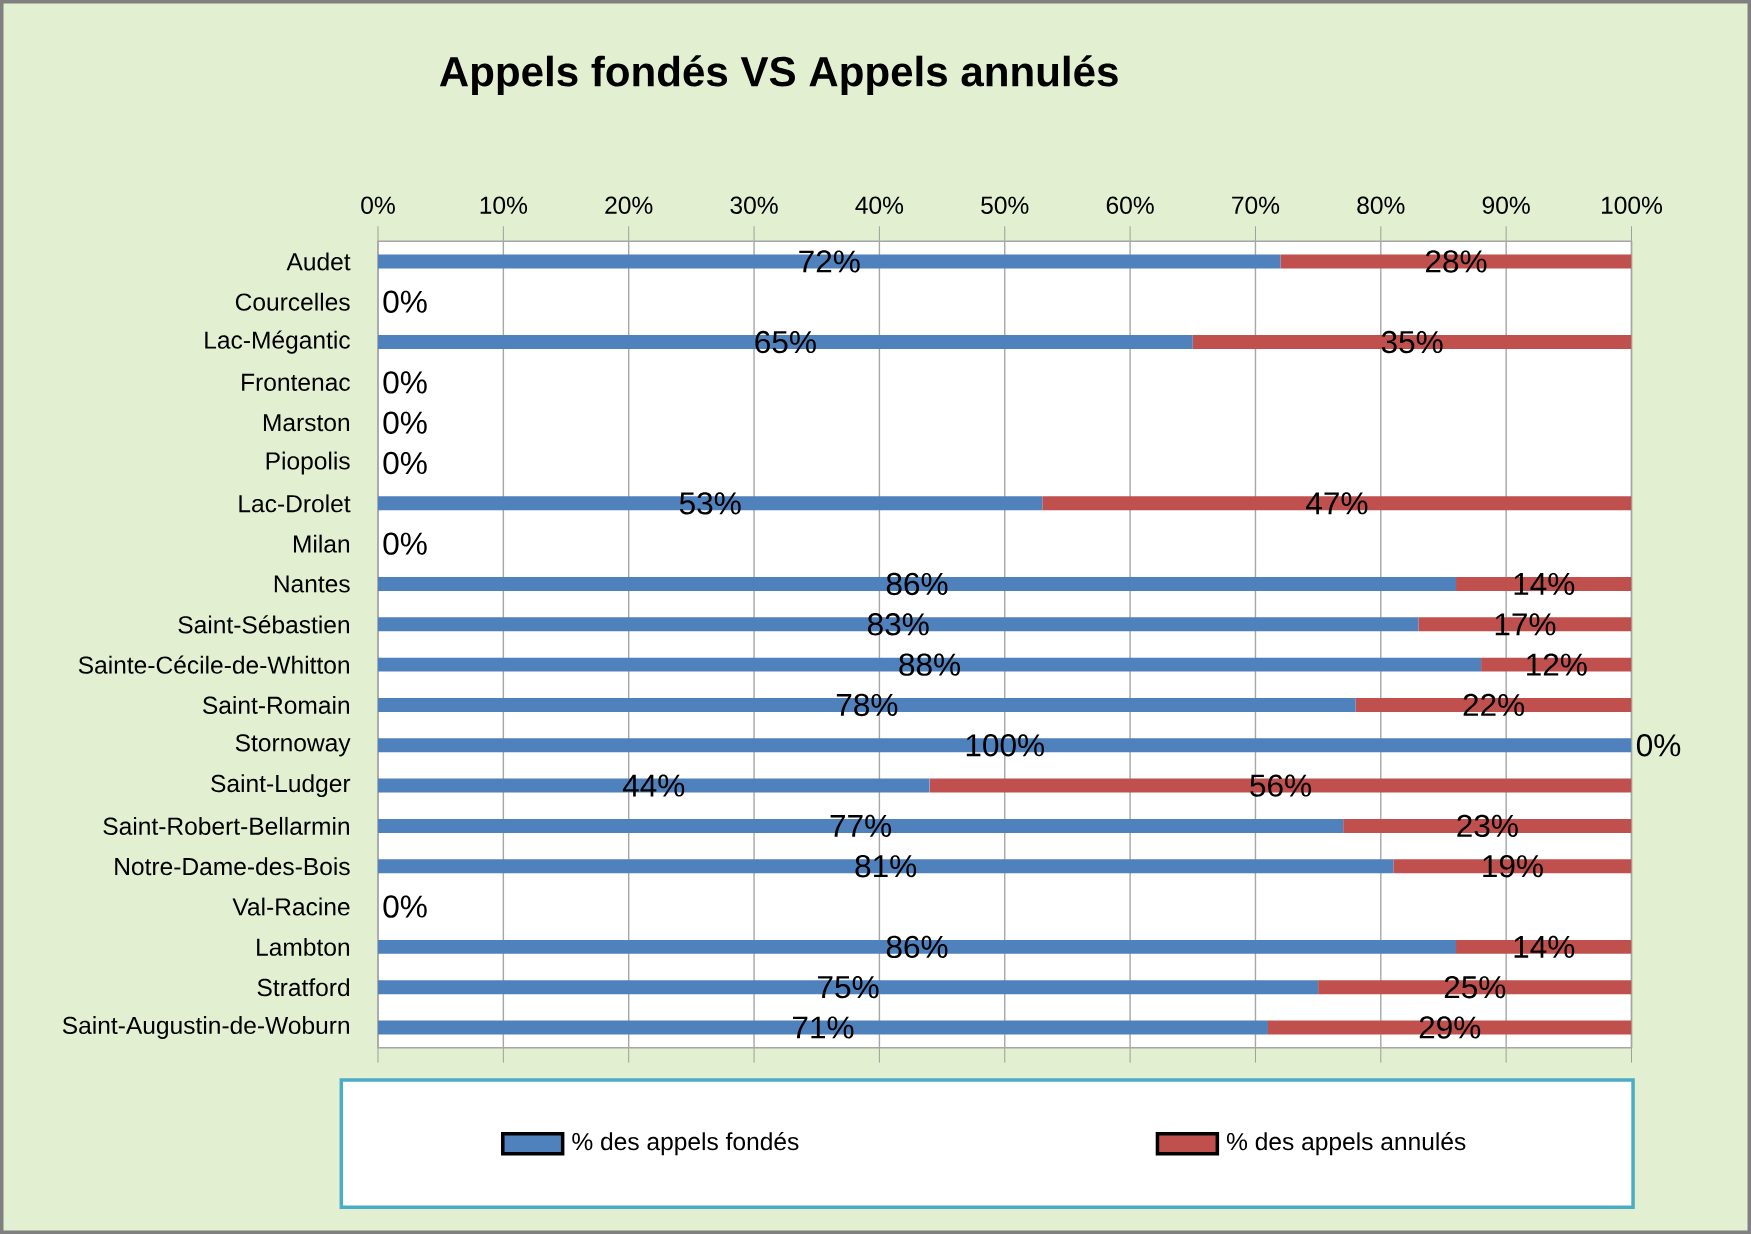 Image resolution: width=1751 pixels, height=1234 pixels. What do you see at coordinates (293, 745) in the screenshot?
I see `y-tick-label: Stornoway` at bounding box center [293, 745].